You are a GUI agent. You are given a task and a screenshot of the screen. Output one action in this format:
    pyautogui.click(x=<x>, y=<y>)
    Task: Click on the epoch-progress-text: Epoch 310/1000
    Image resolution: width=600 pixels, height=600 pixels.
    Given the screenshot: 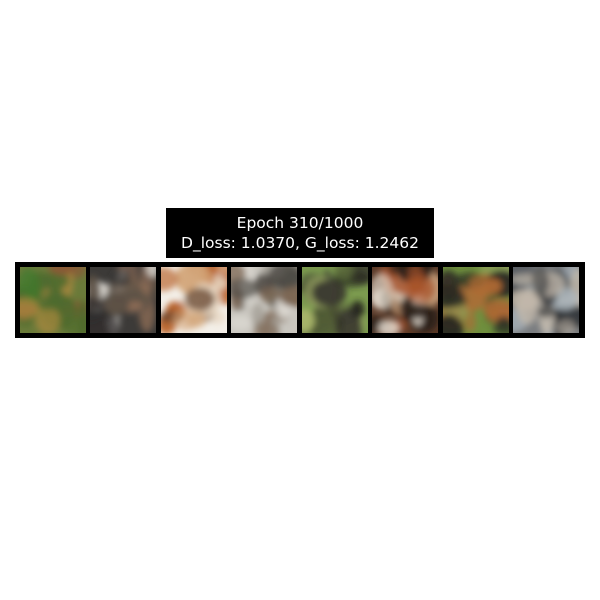 What is the action you would take?
    pyautogui.click(x=300, y=223)
    